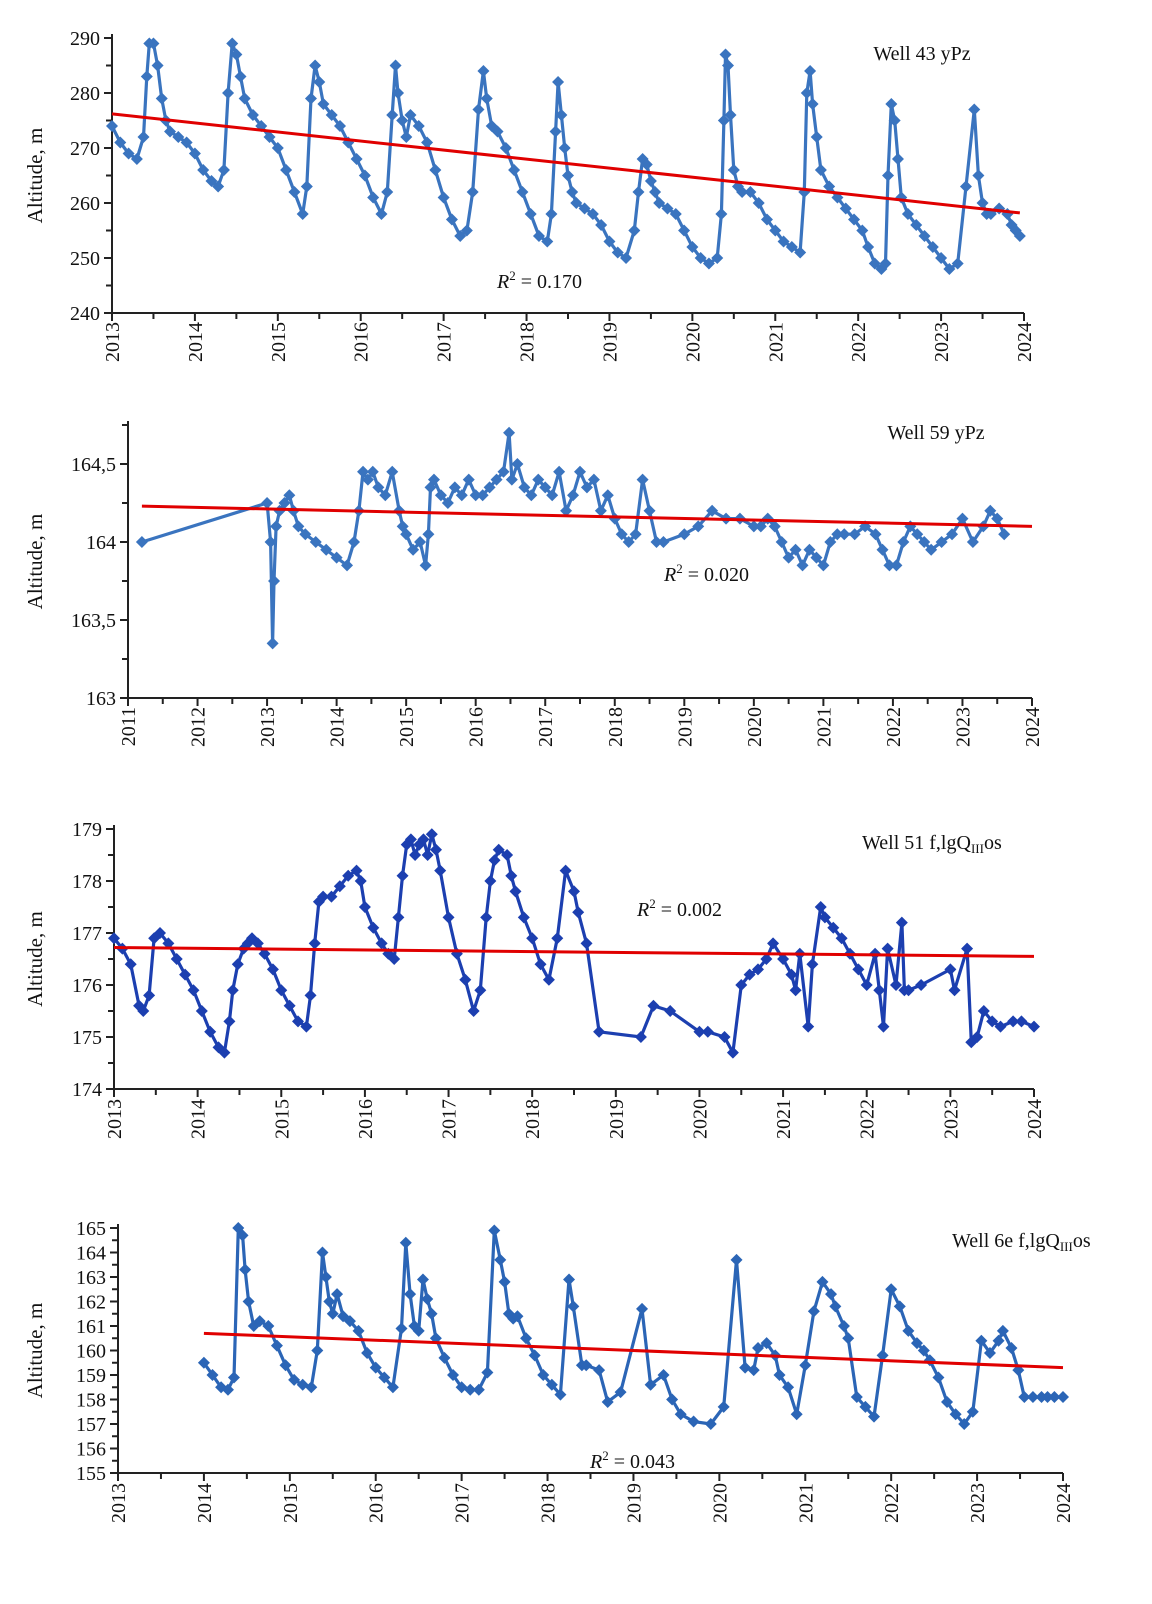 Image resolution: width=1152 pixels, height=1604 pixels. Describe the element at coordinates (35, 176) in the screenshot. I see `y-axis-label: Altitude, m` at that location.